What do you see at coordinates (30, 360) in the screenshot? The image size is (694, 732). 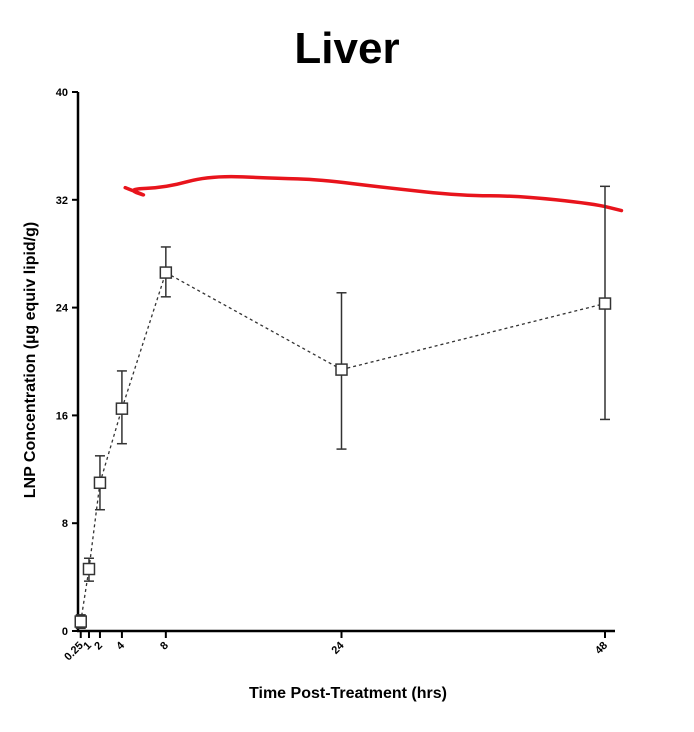 I see `y-axis-label: LNP Concentration (µg equiv lipid/g)` at bounding box center [30, 360].